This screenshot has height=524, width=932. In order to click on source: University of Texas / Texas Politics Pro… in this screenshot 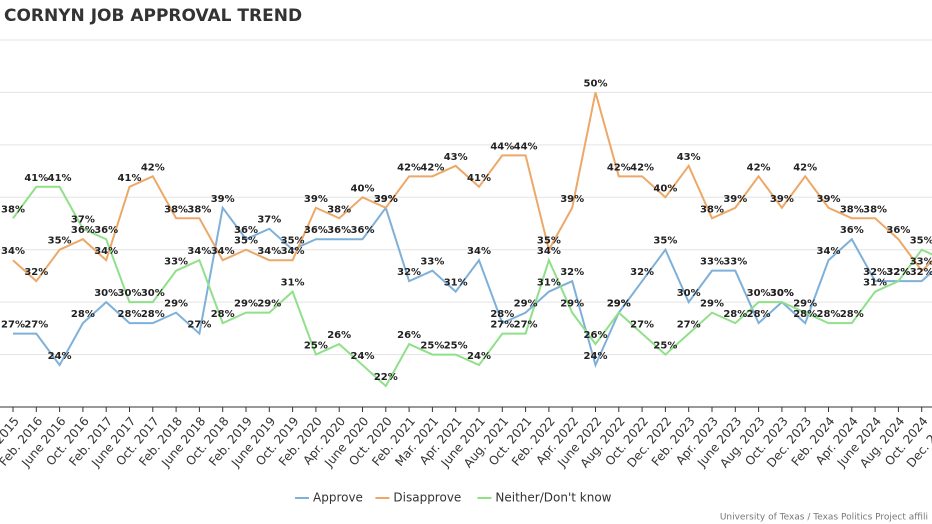, I will do `click(824, 518)`.